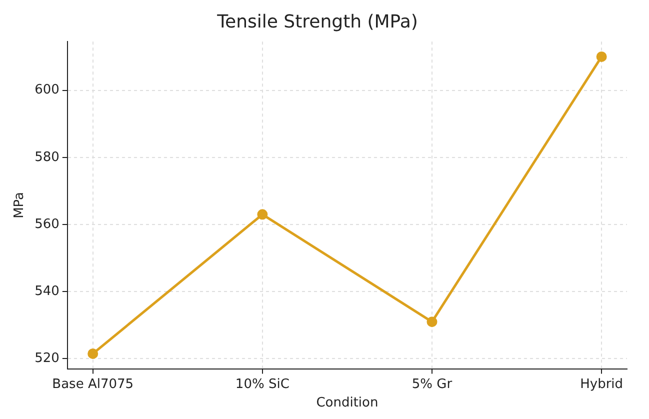 The height and width of the screenshot is (419, 649). What do you see at coordinates (47, 157) in the screenshot?
I see `y-tick-label: 580` at bounding box center [47, 157].